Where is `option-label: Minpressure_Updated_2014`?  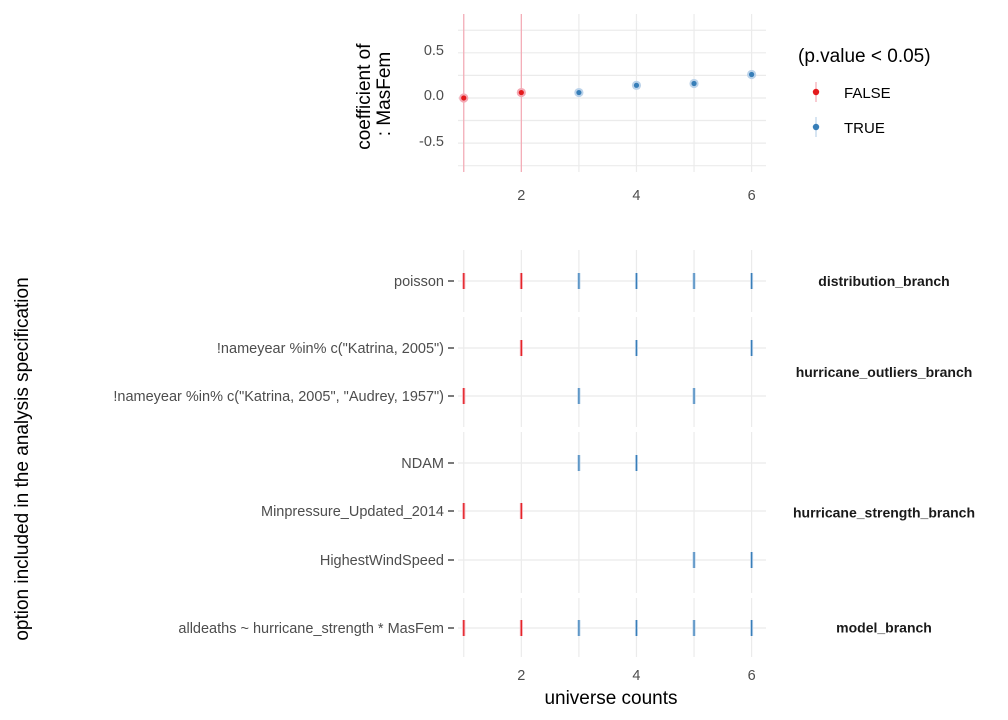 option-label: Minpressure_Updated_2014 is located at coordinates (352, 512).